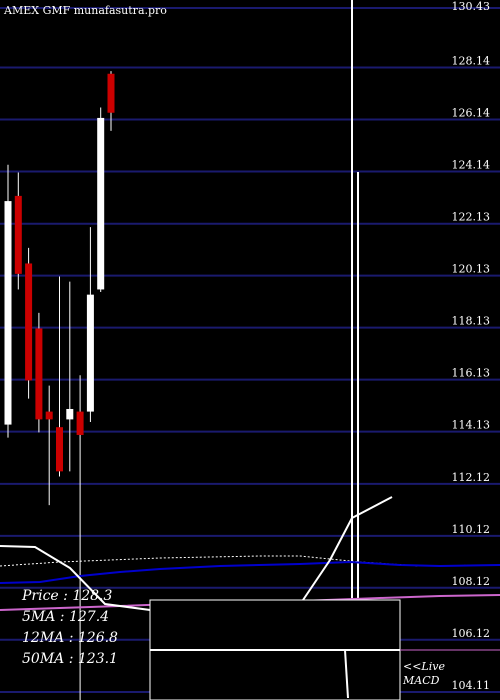  I want to click on y-tick-label: 128.14, so click(471, 61).